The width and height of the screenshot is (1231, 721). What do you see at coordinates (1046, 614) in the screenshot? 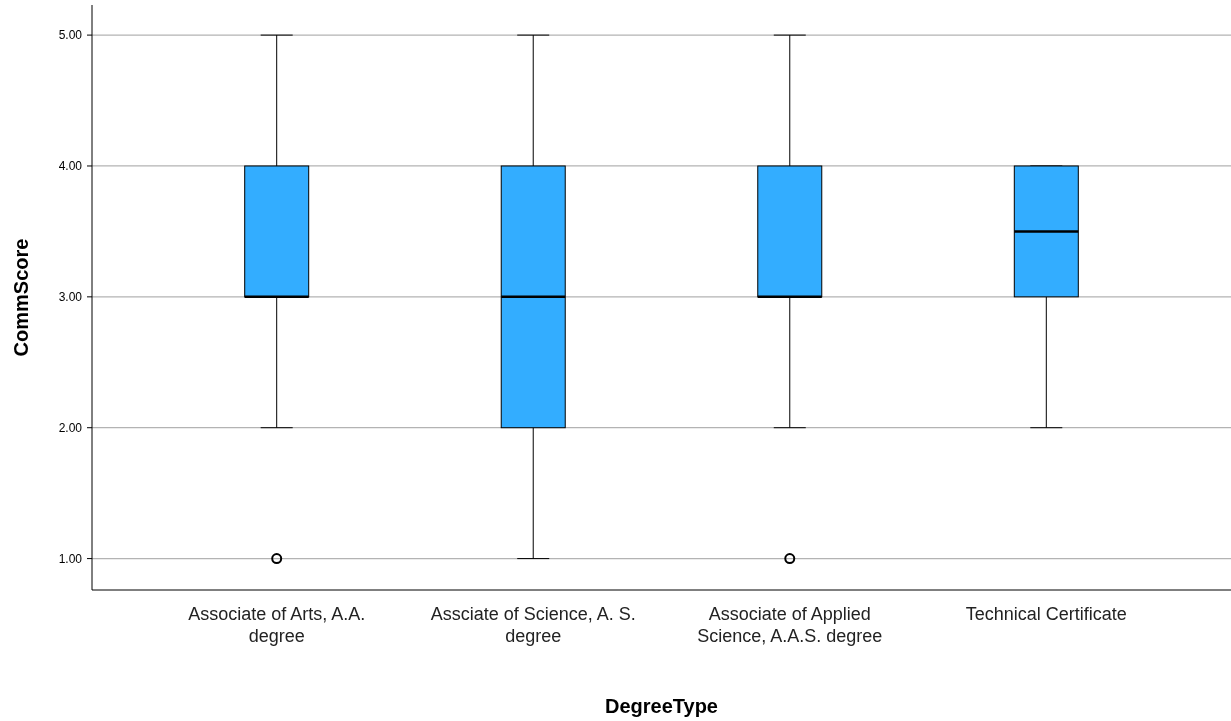
I see `x-tick-label: Technical Certificate` at bounding box center [1046, 614].